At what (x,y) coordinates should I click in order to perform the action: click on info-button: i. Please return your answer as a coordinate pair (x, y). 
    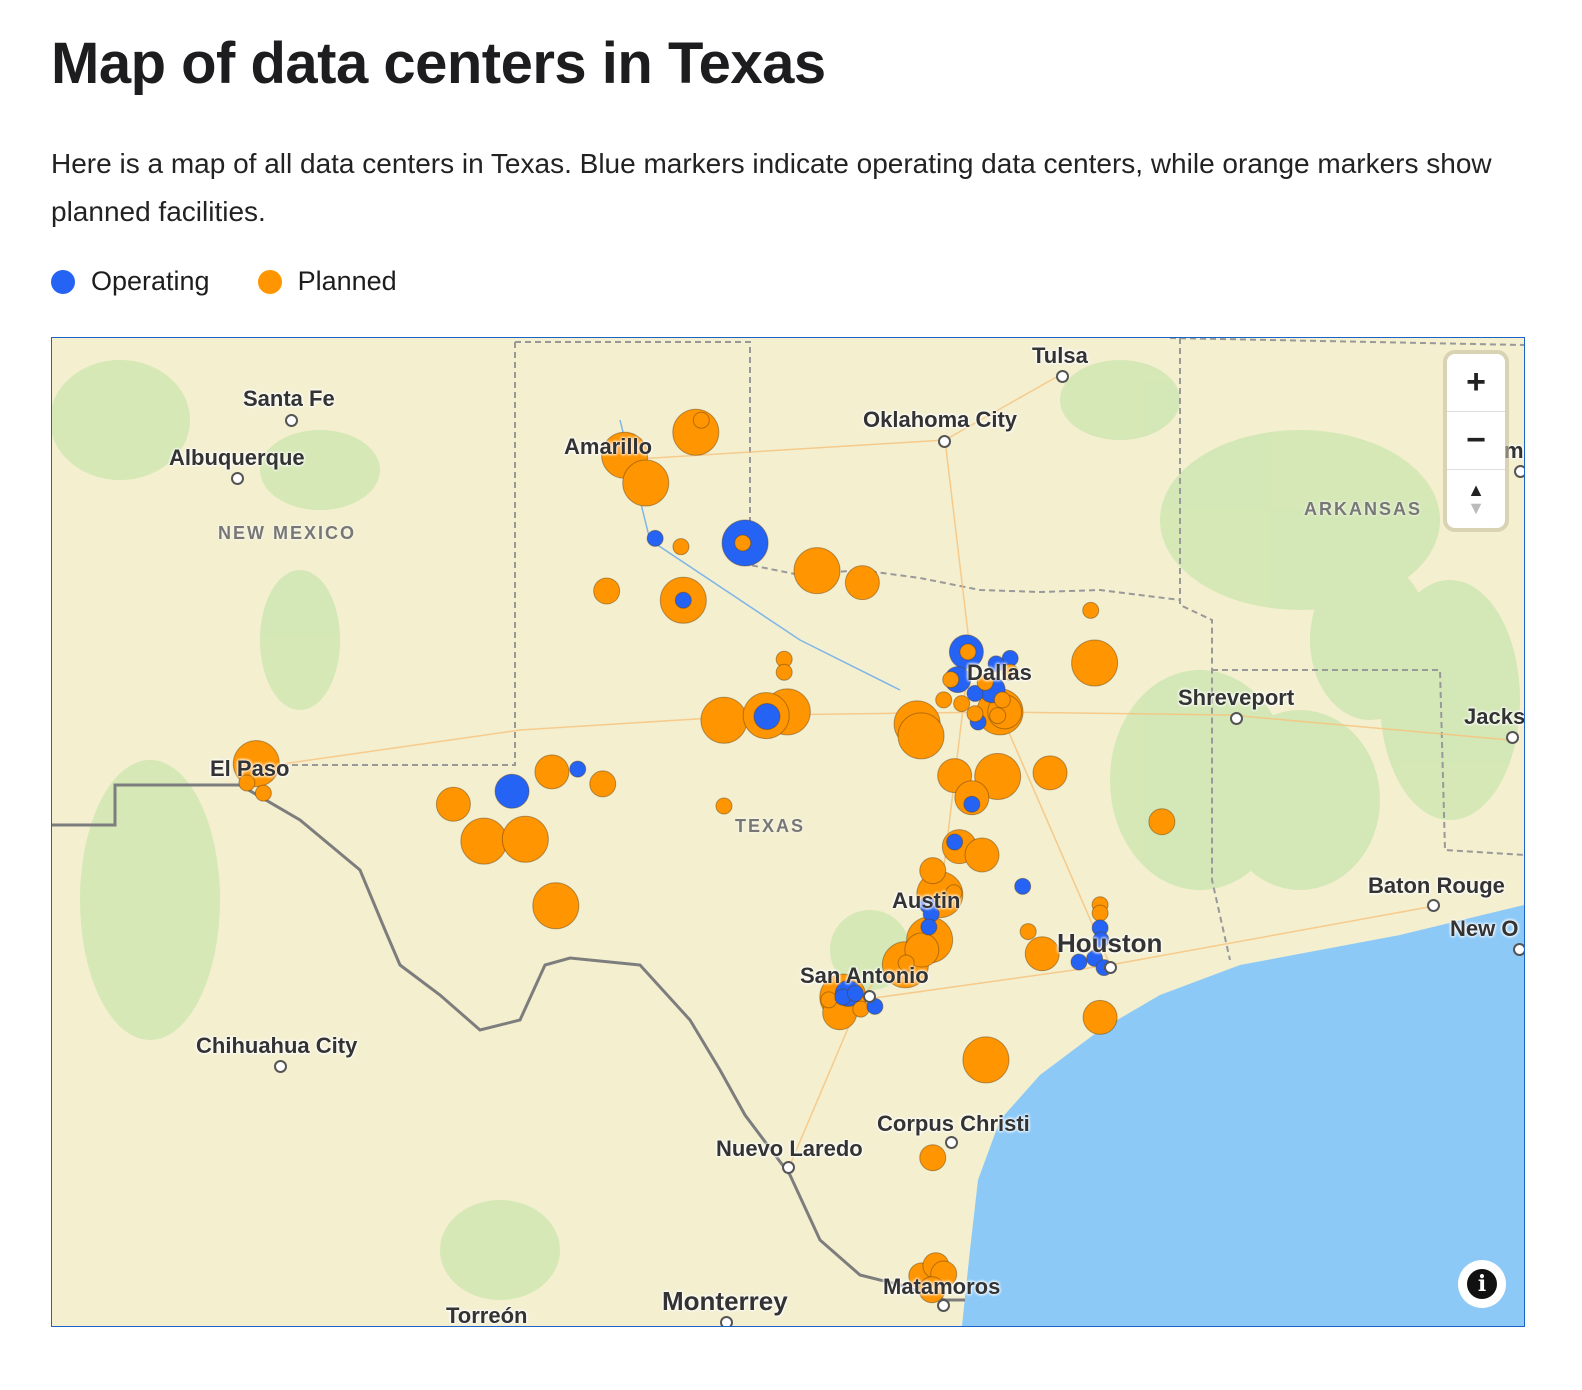
    Looking at the image, I should click on (1482, 1284).